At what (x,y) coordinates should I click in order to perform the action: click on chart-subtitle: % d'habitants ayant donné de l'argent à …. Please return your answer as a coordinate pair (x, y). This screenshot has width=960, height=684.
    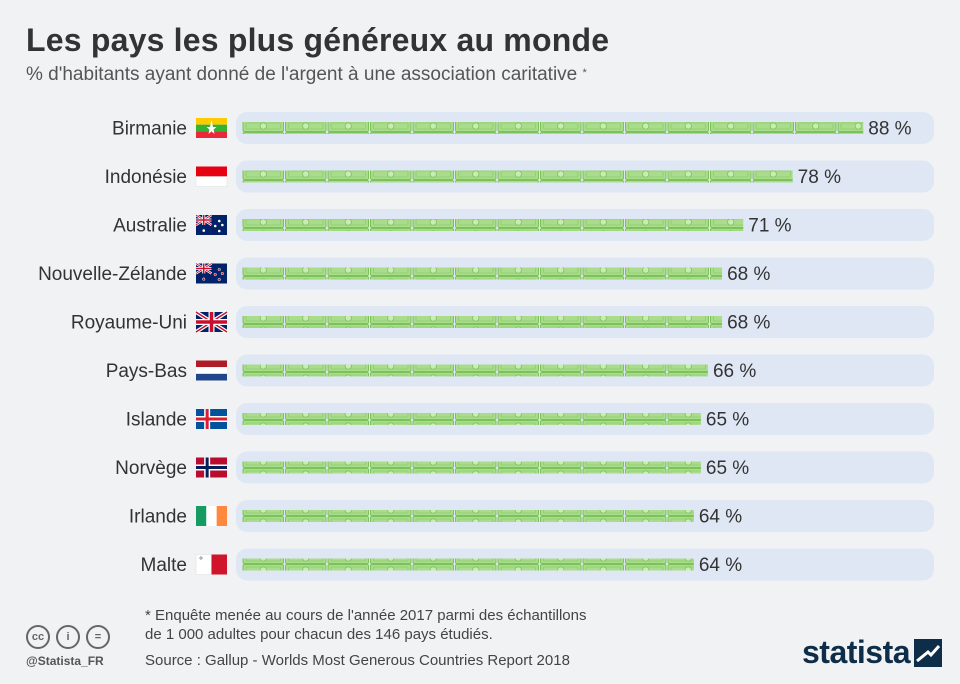
    Looking at the image, I should click on (306, 75).